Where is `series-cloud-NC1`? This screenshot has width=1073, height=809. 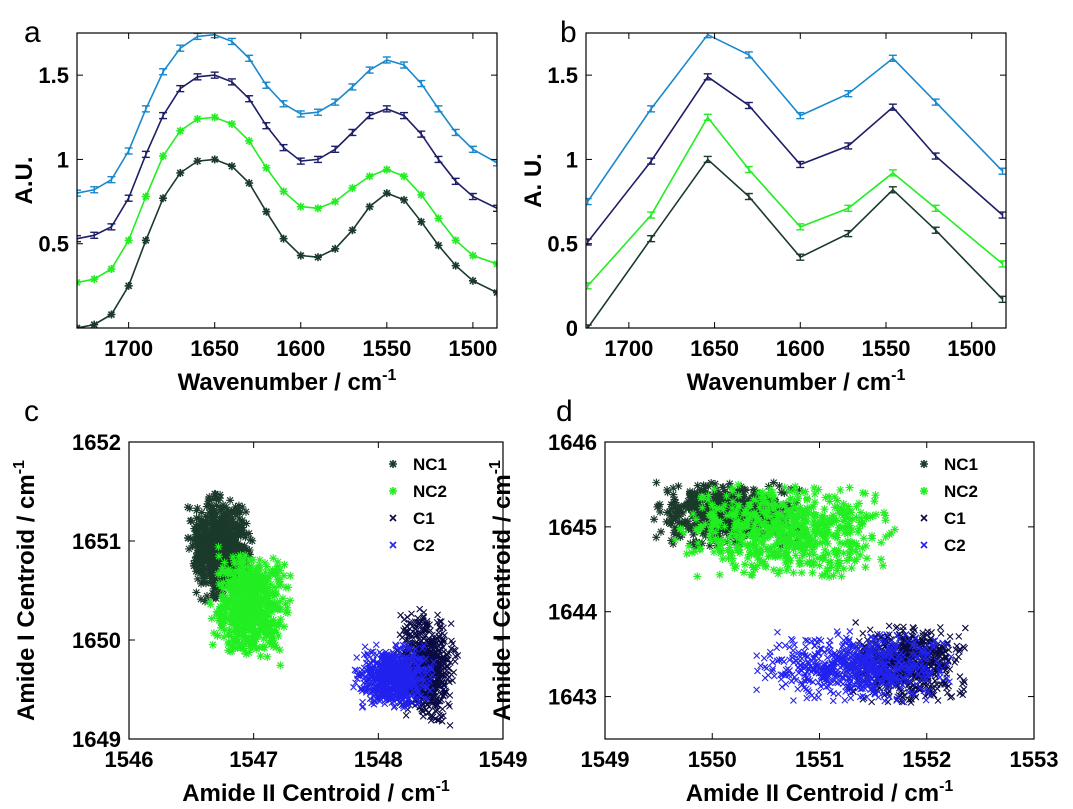
series-cloud-NC1 is located at coordinates (220, 547).